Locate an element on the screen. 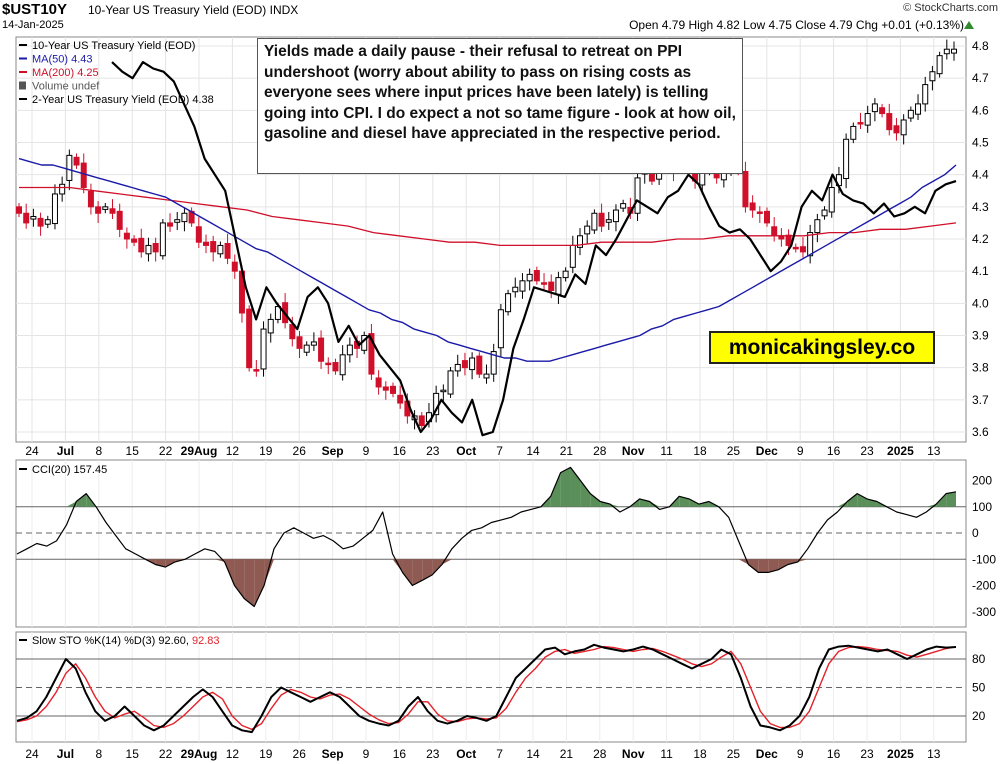 The width and height of the screenshot is (1004, 764). legend-entry: MA(50) 4.43 is located at coordinates (62, 60).